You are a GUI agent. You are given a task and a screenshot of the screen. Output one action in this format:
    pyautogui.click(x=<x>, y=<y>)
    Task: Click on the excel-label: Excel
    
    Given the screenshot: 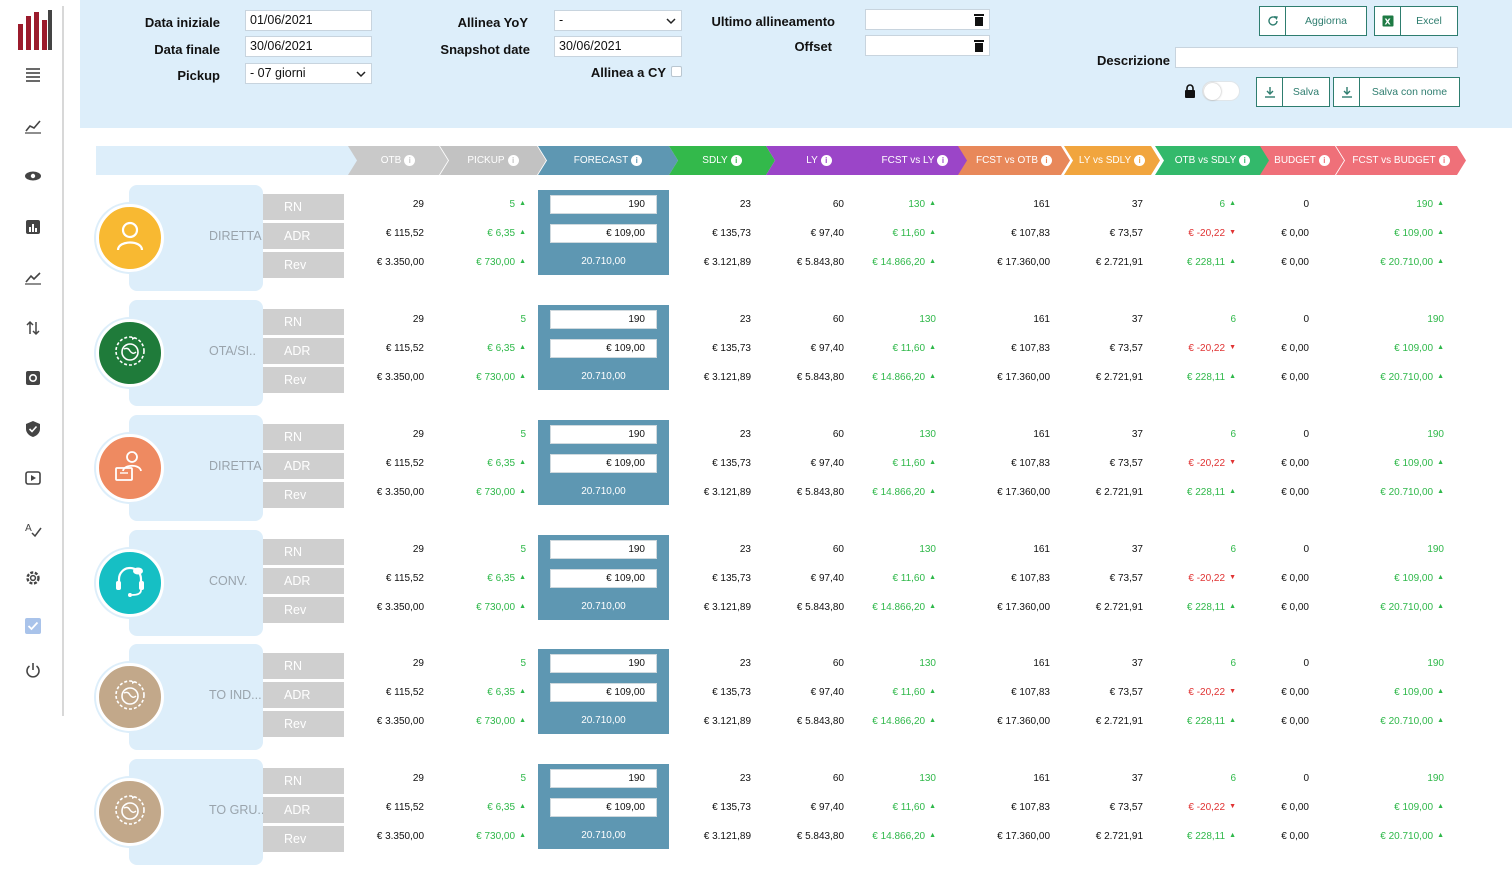 What is the action you would take?
    pyautogui.click(x=1429, y=21)
    